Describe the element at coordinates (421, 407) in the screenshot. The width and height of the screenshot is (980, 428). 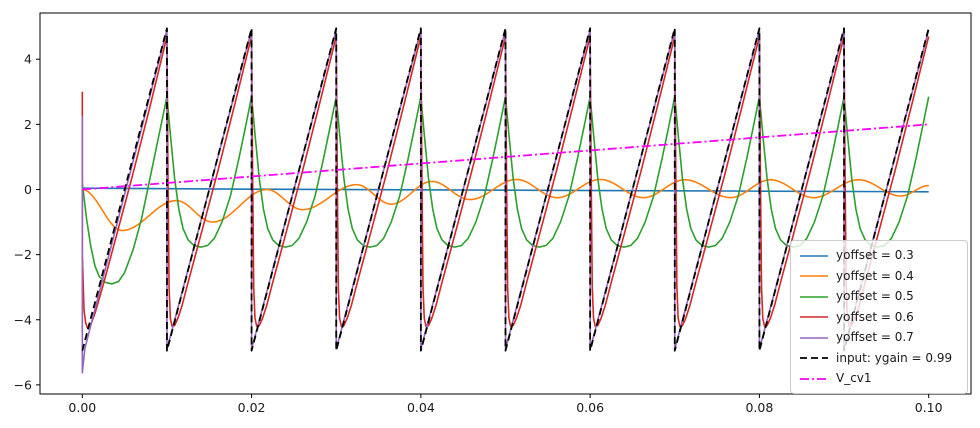
I see `x-tick-label: 0.04` at that location.